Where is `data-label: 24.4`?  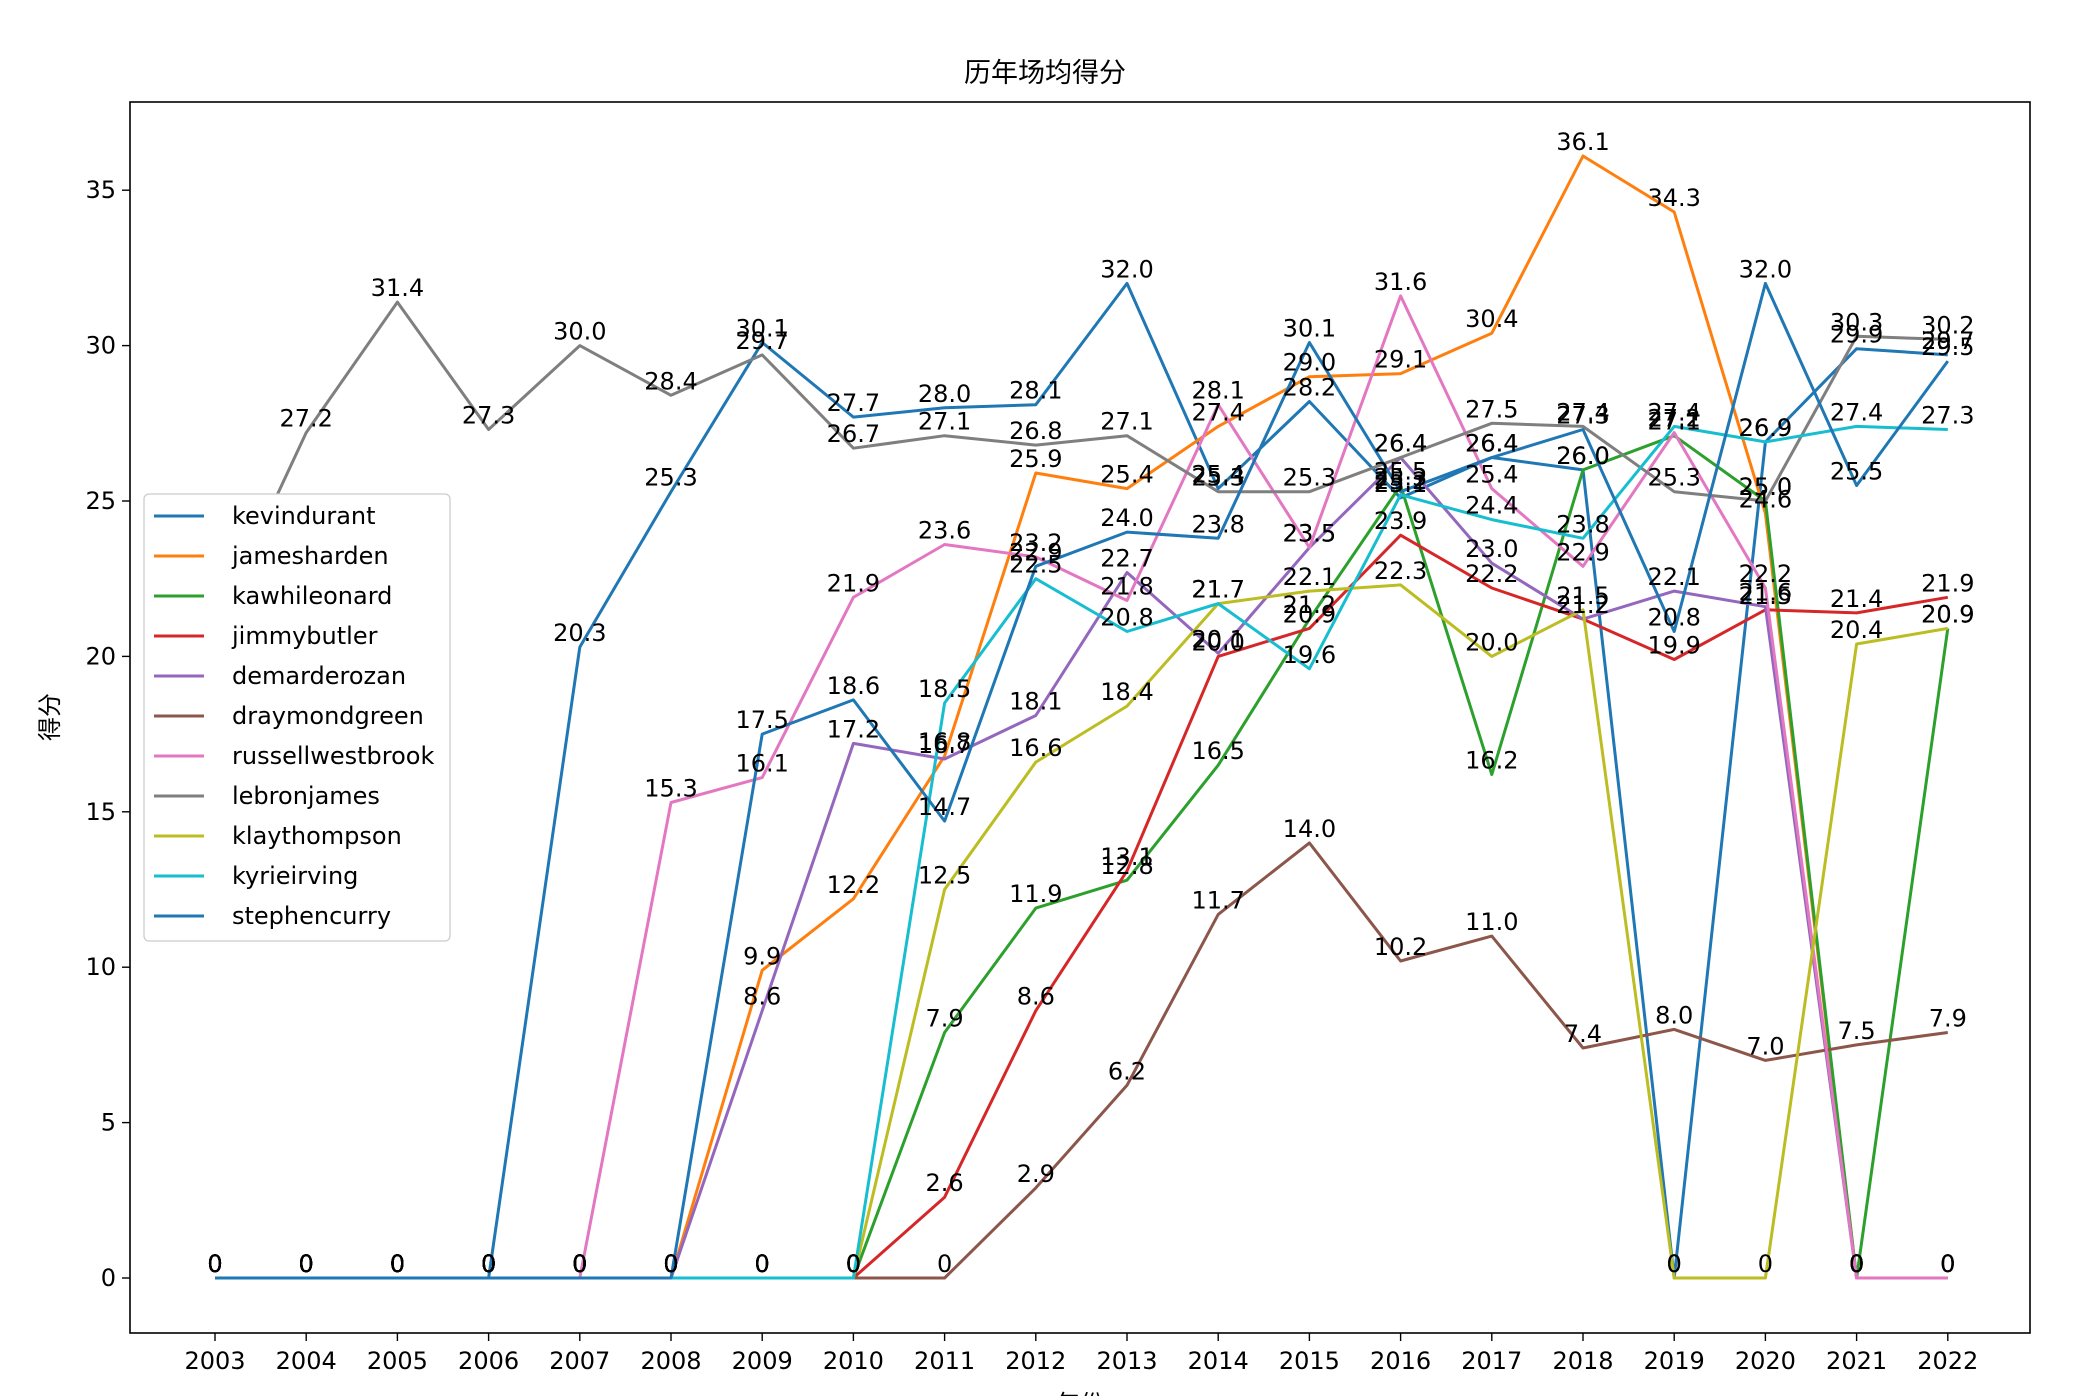
data-label: 24.4 is located at coordinates (1491, 506).